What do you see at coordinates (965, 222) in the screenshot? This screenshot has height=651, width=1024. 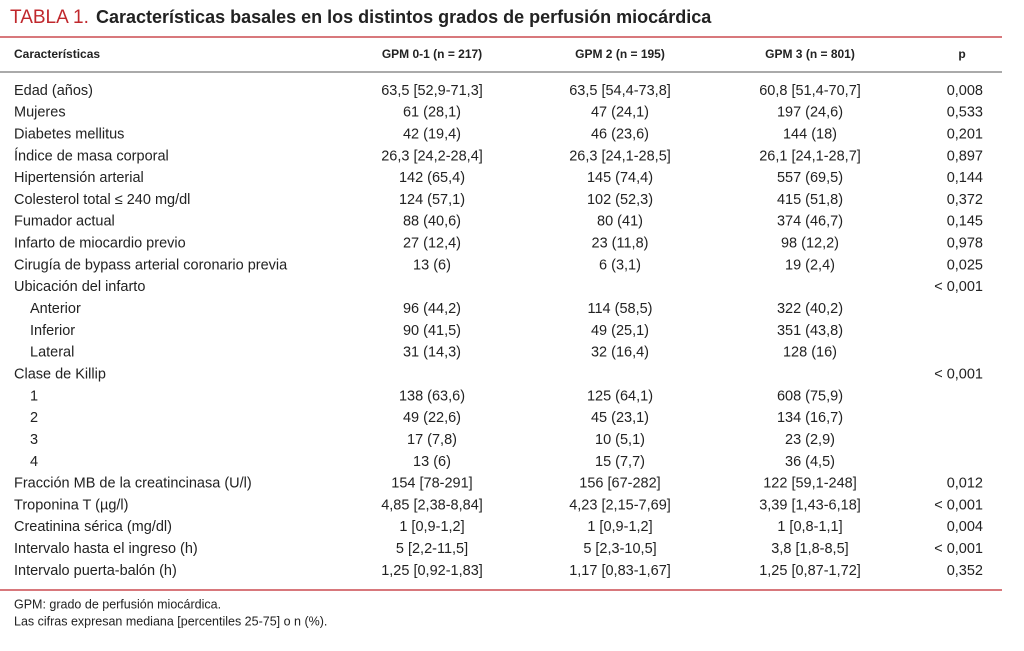 I see `p-value: 0,145` at bounding box center [965, 222].